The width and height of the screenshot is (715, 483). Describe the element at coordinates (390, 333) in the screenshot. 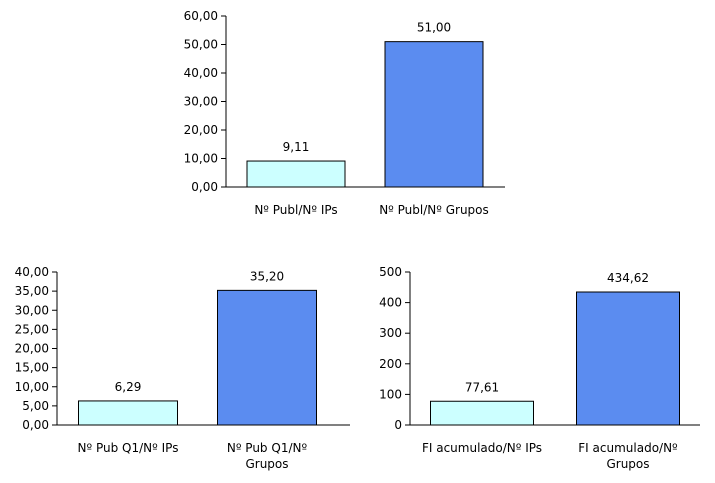

I see `y-tick-label: 300` at that location.